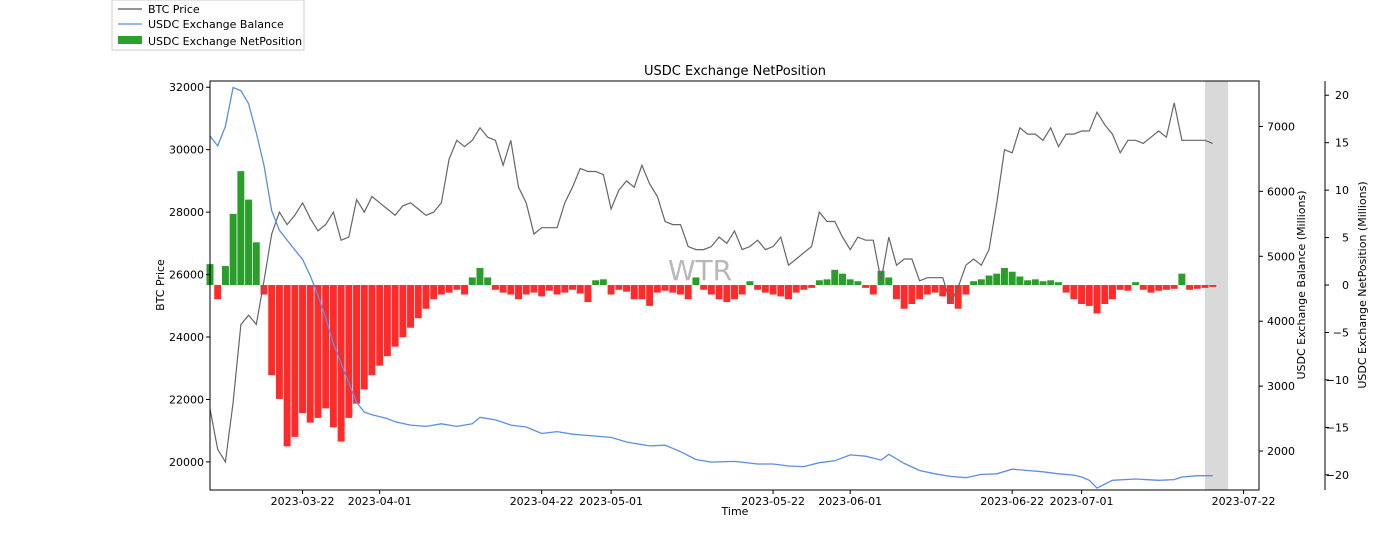 This screenshot has width=1400, height=544. Describe the element at coordinates (735, 71) in the screenshot. I see `chart-title: USDC Exchange NetPosition` at that location.